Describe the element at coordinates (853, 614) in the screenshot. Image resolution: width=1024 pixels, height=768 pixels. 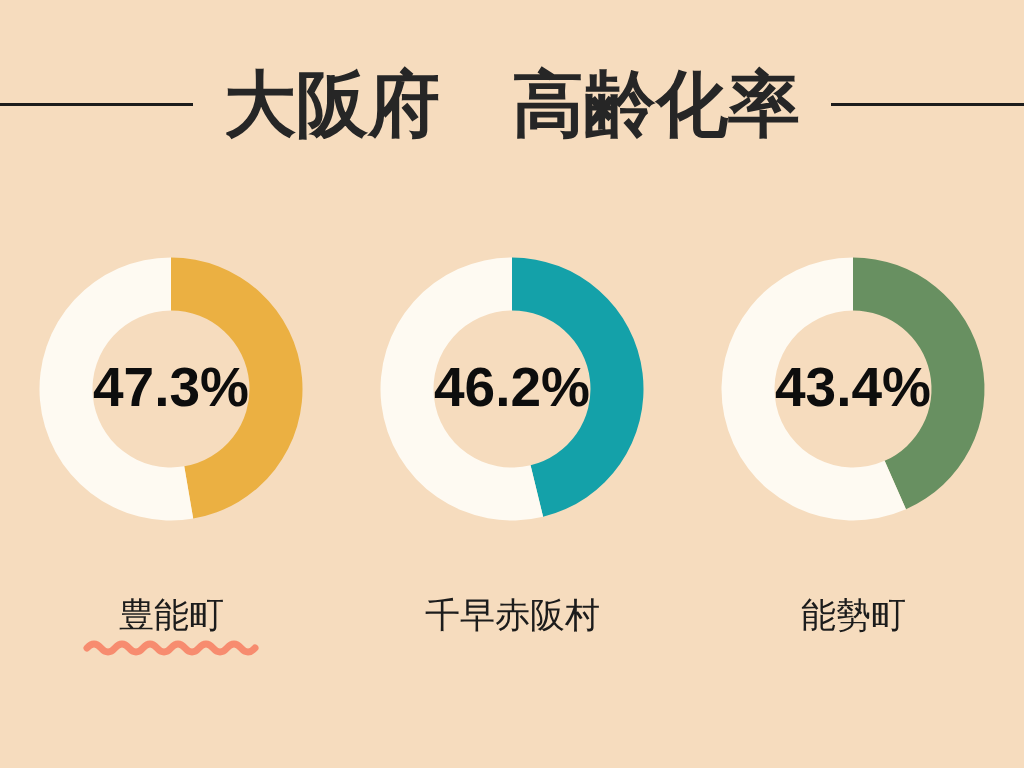
I see `text: 能勢町` at that location.